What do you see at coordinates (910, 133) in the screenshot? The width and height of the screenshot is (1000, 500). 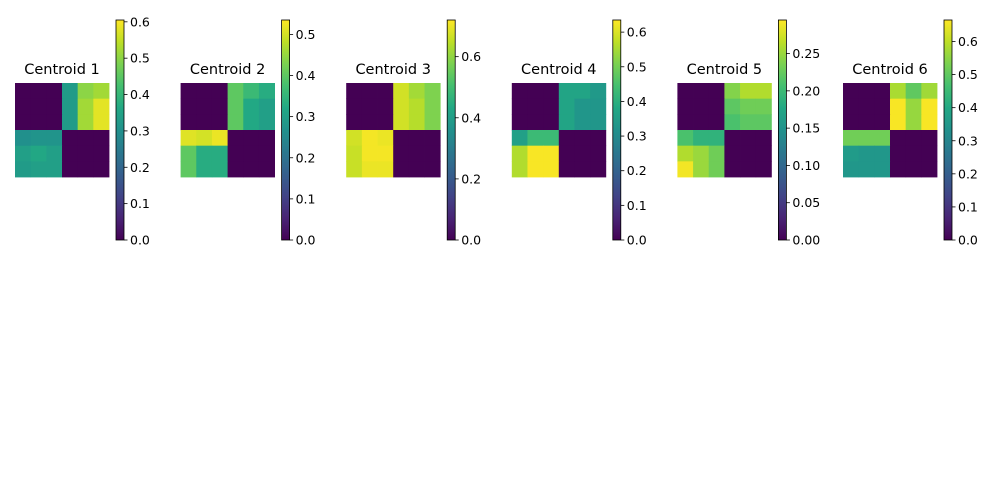 I see `centroid-panel-6: Centroid 6 0.0 0.1 0.2 0.3 0.4 0.5 0.6` at bounding box center [910, 133].